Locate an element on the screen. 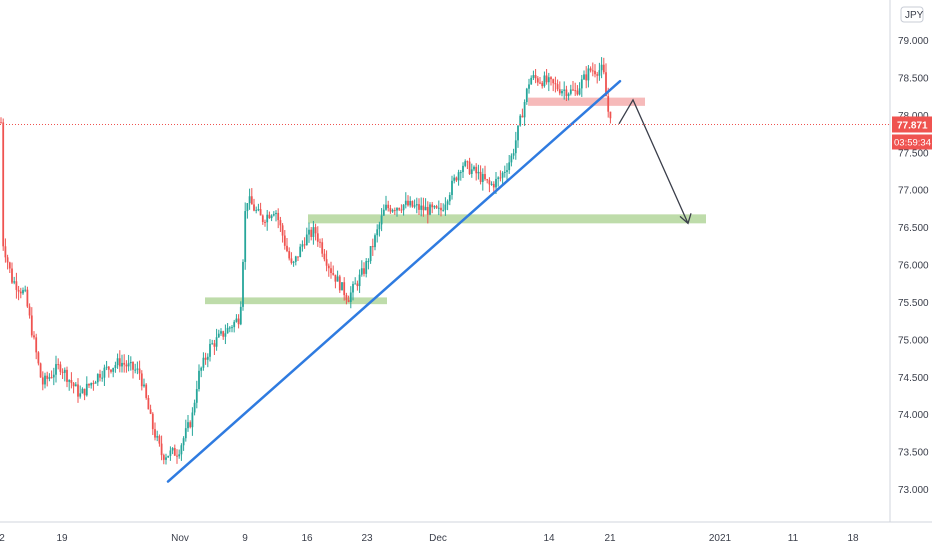  price-tick-label: 77.000 is located at coordinates (913, 191).